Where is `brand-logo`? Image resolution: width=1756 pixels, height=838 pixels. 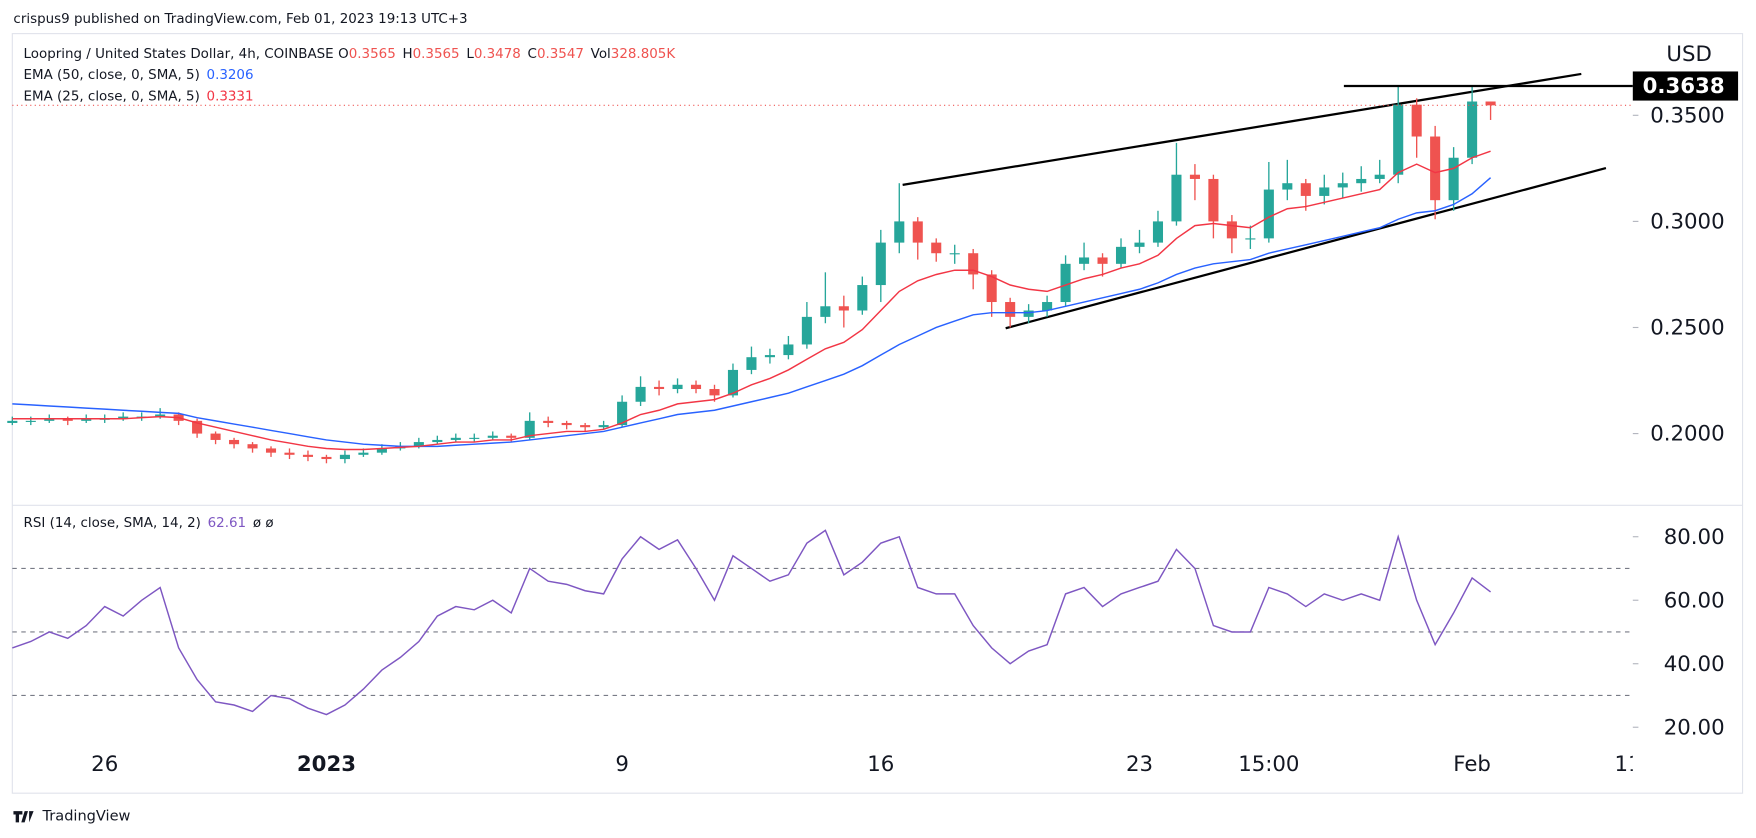
brand-logo is located at coordinates (23, 817).